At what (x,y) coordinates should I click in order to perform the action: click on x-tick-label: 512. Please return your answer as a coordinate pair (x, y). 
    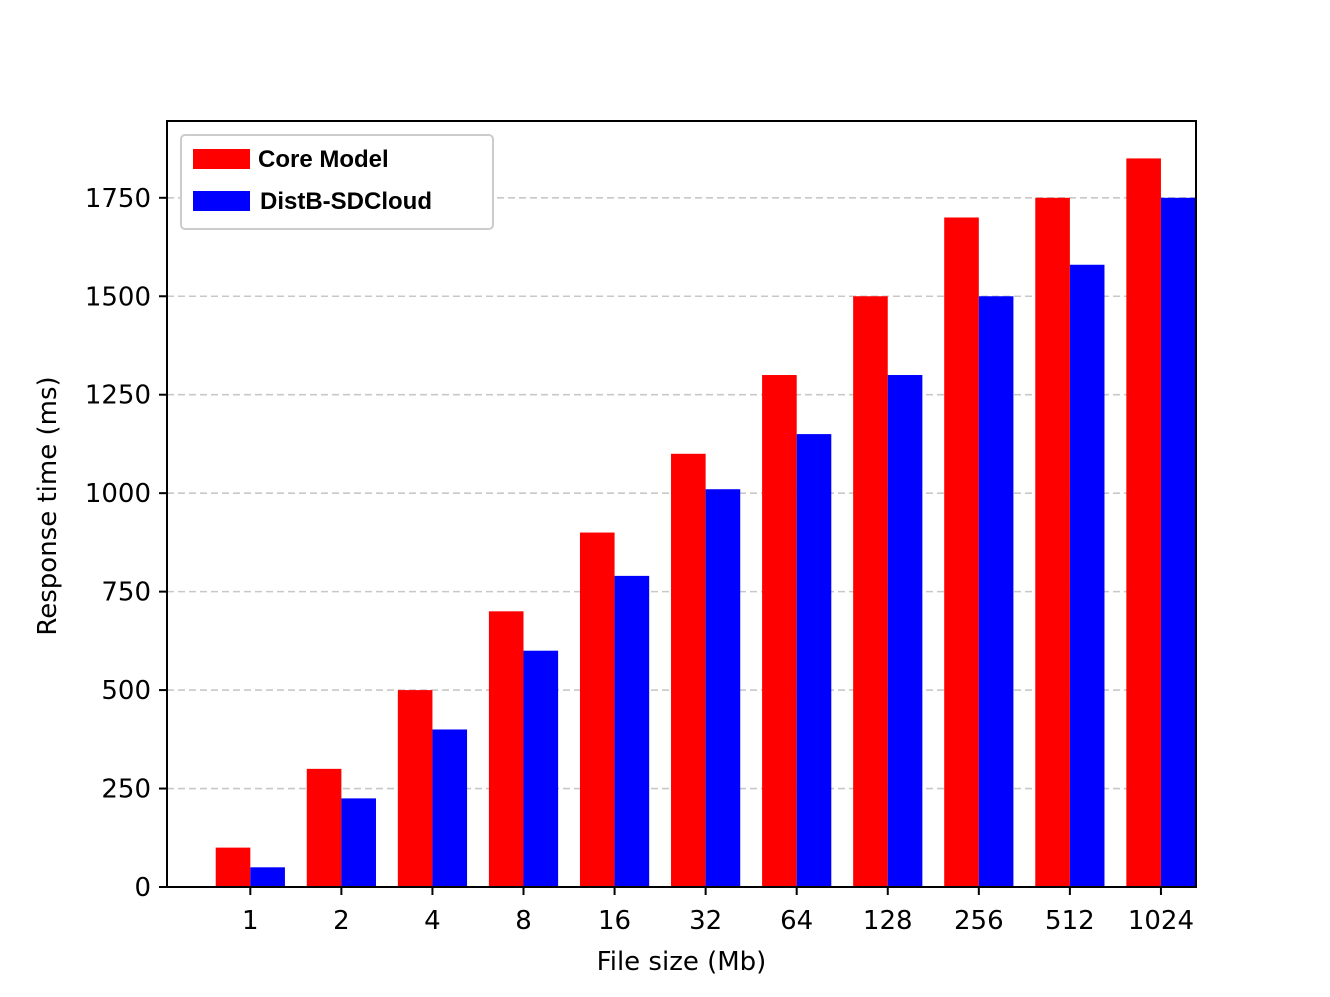
    Looking at the image, I should click on (1070, 921).